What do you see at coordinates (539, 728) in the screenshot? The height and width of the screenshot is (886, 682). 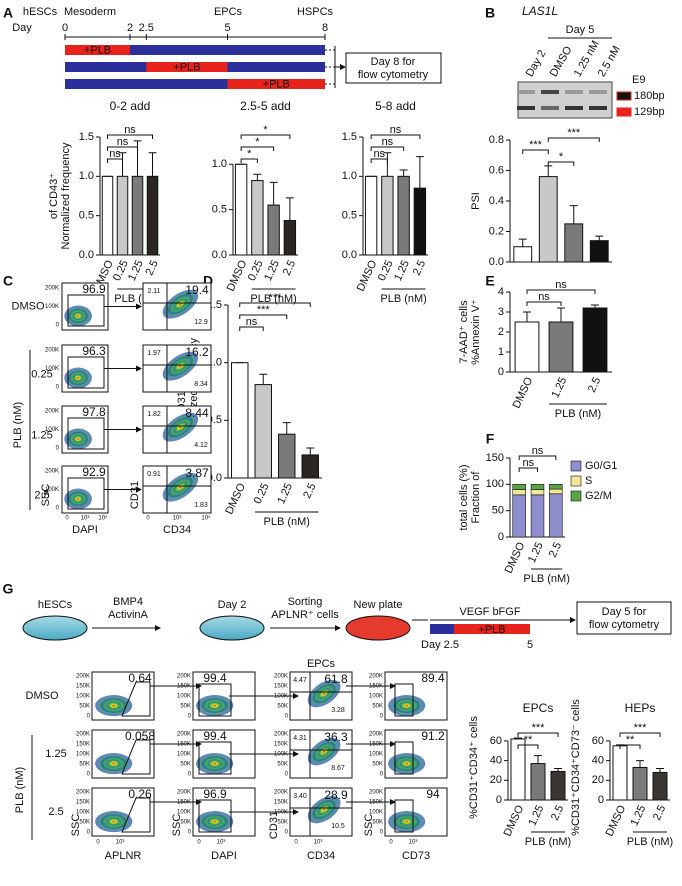 I see `sig-label: ***` at bounding box center [539, 728].